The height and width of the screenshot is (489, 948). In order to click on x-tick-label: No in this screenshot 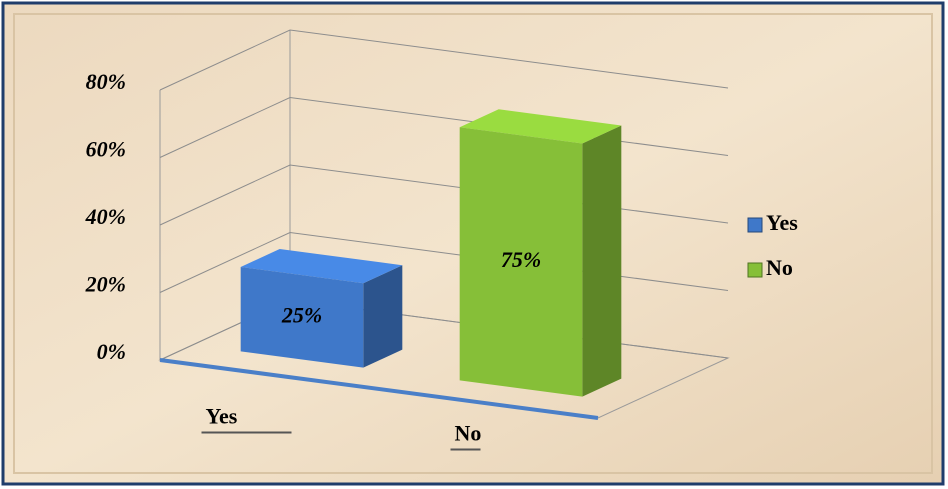, I will do `click(468, 433)`.